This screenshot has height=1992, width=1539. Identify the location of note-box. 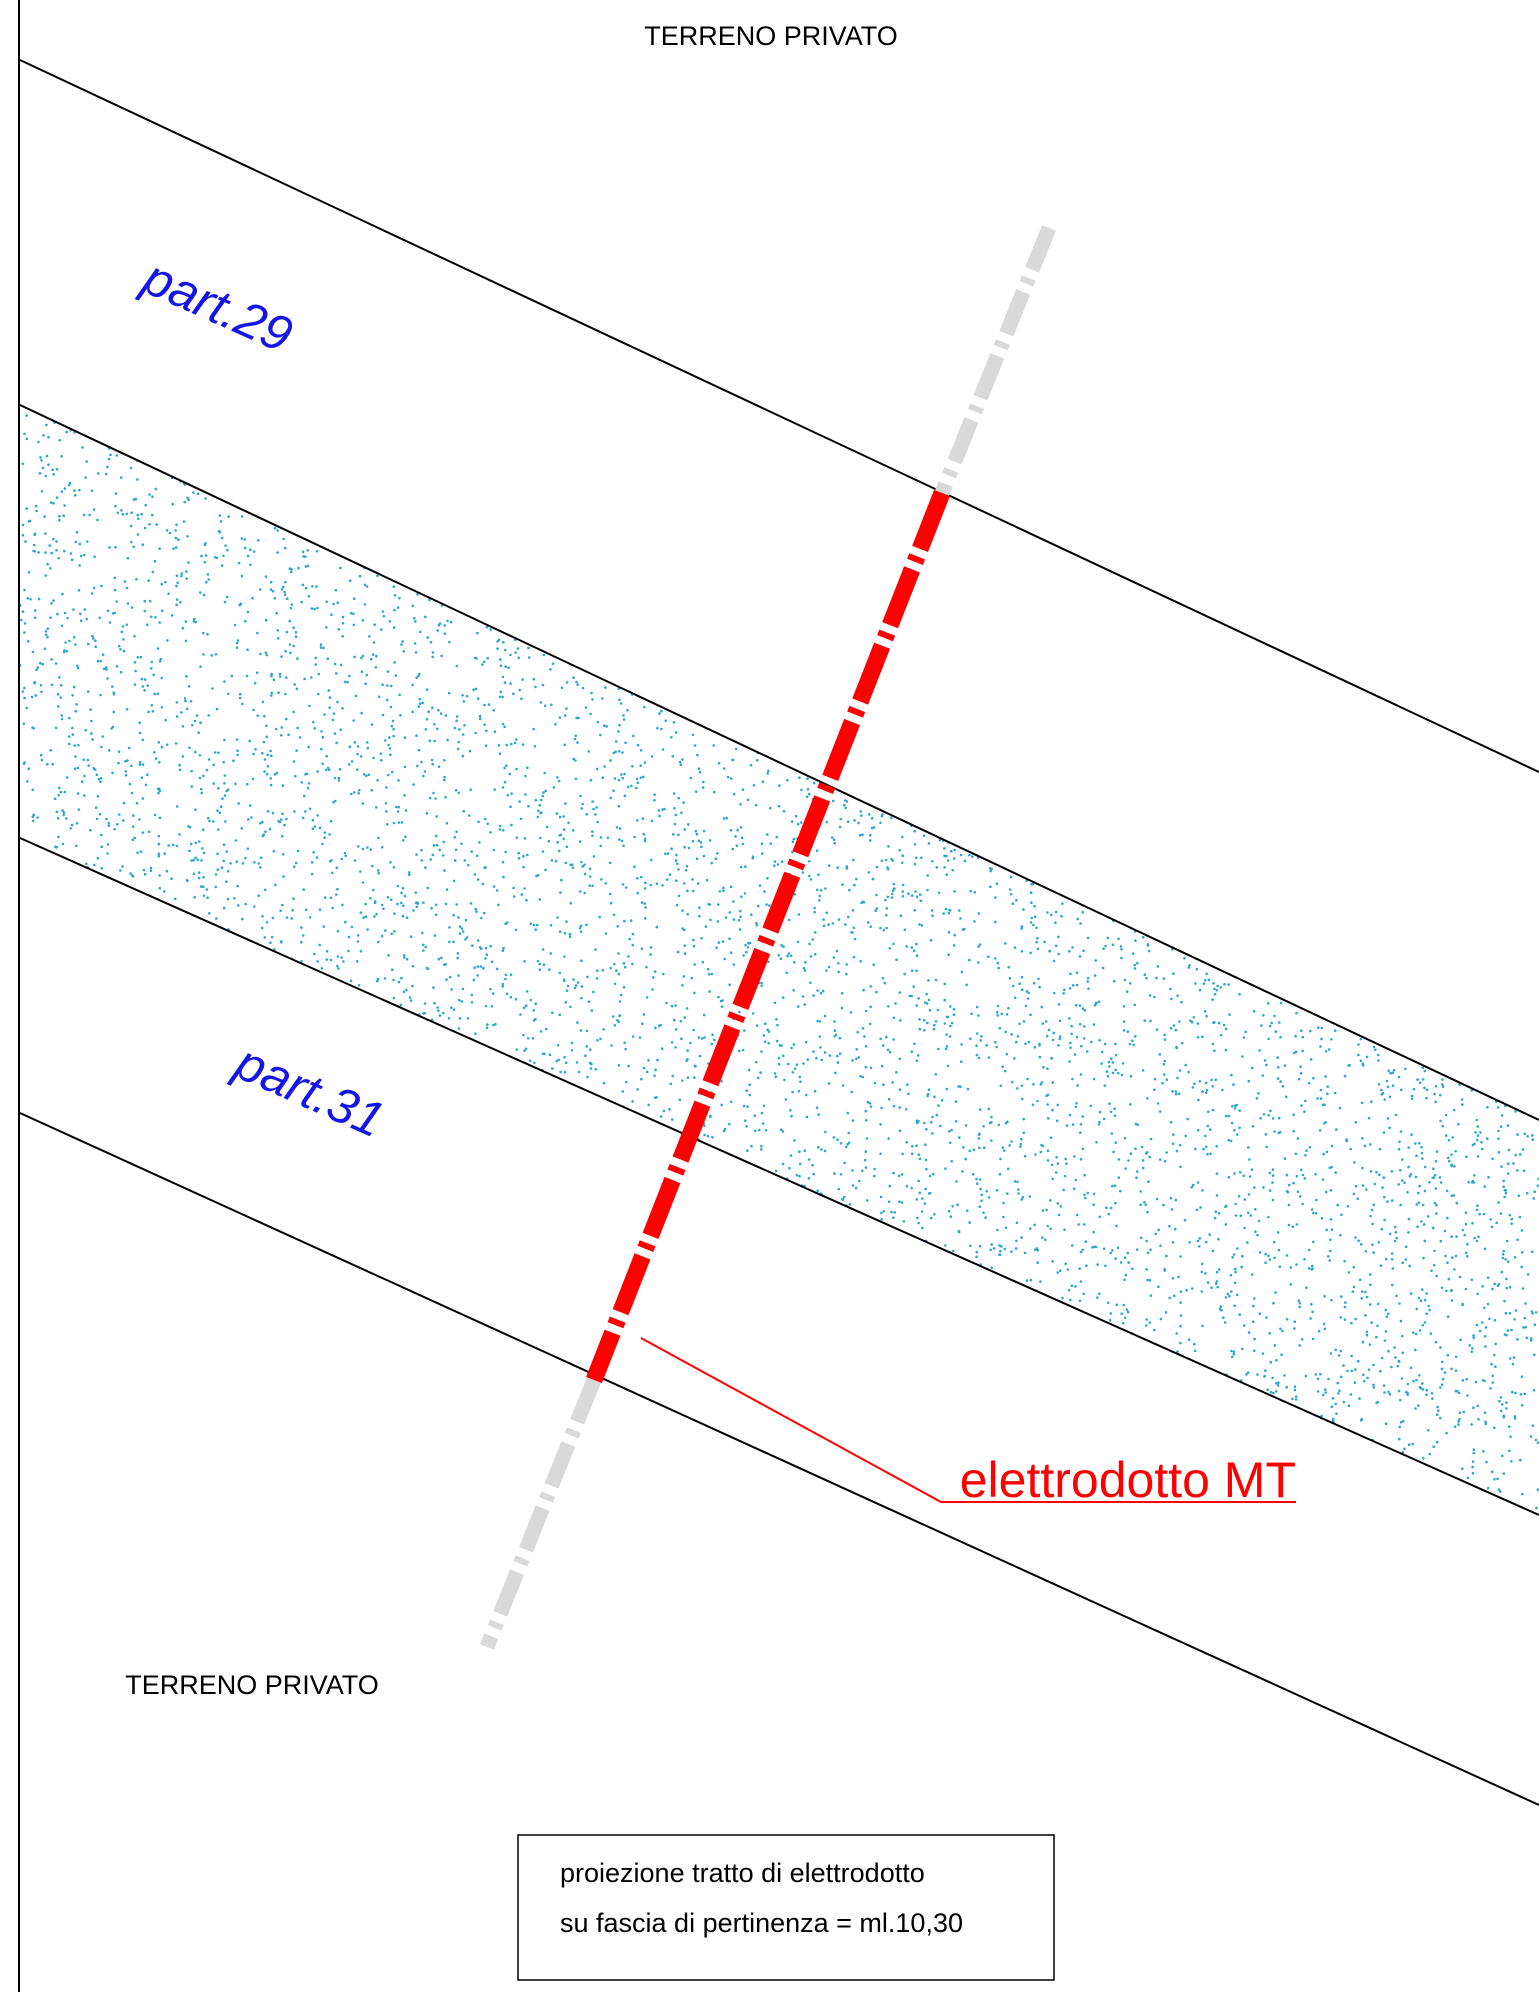
(786, 1907).